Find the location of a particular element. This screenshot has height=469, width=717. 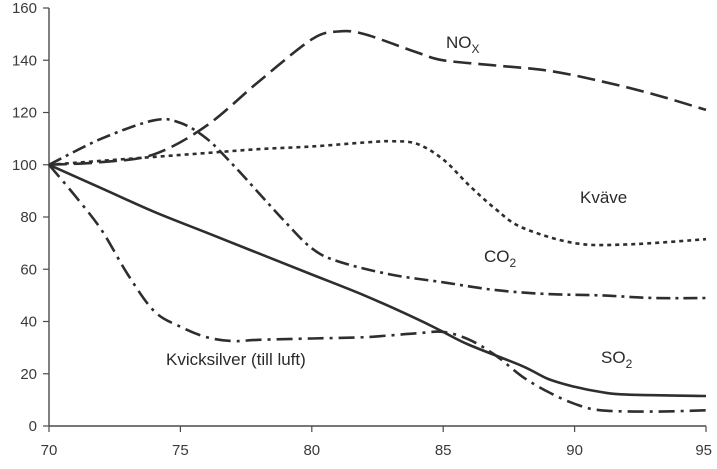

x-tick-label: 70 is located at coordinates (49, 450).